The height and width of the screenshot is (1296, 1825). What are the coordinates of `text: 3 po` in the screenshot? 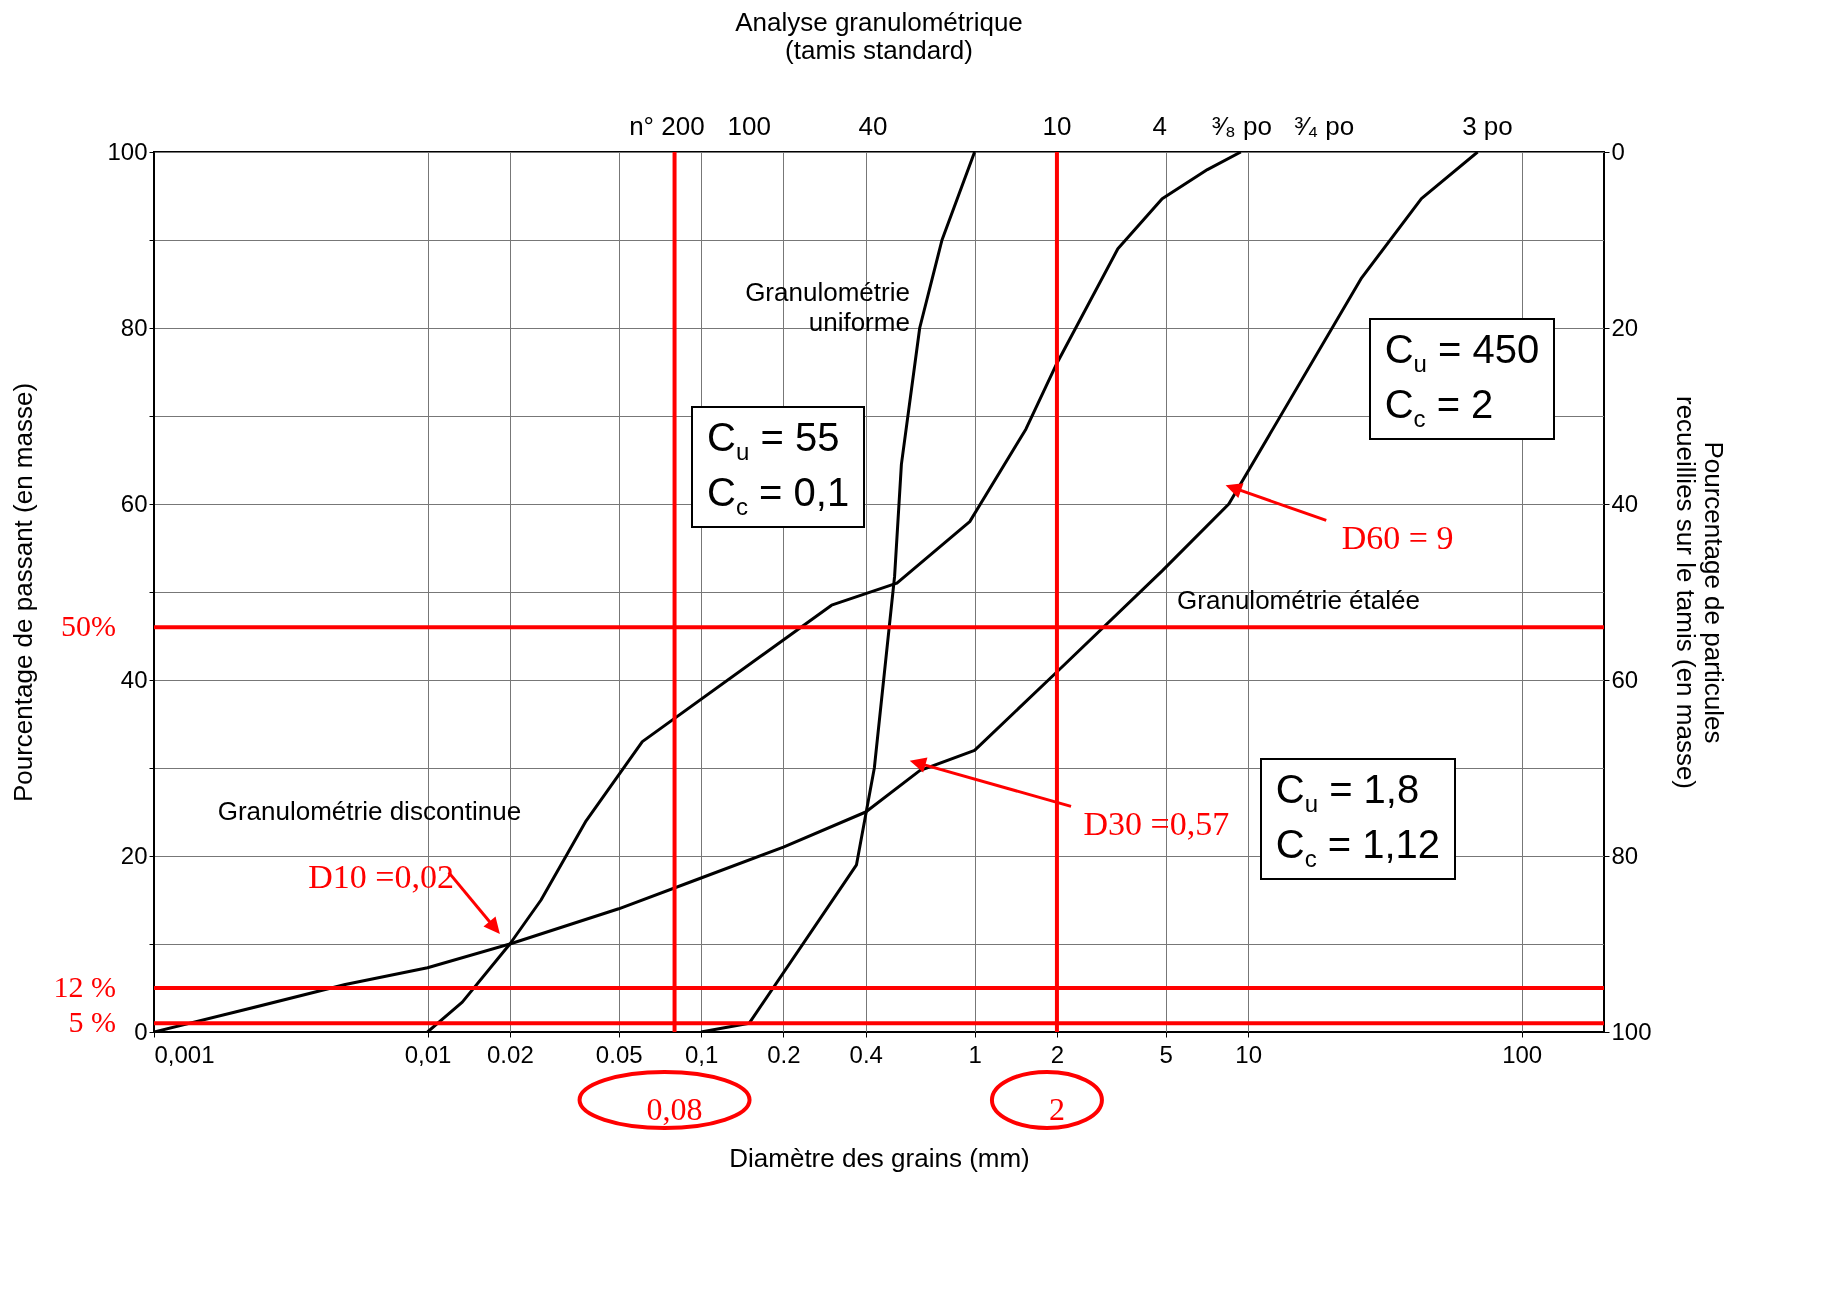 It's located at (1487, 126).